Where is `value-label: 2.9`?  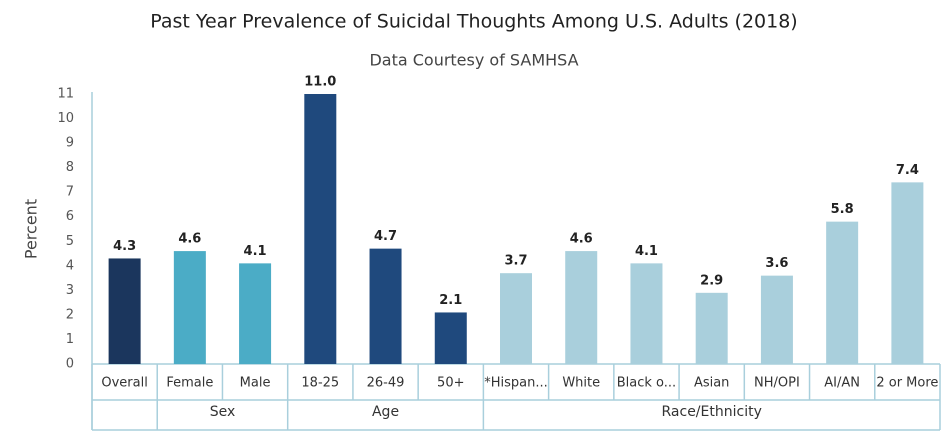
value-label: 2.9 is located at coordinates (711, 280).